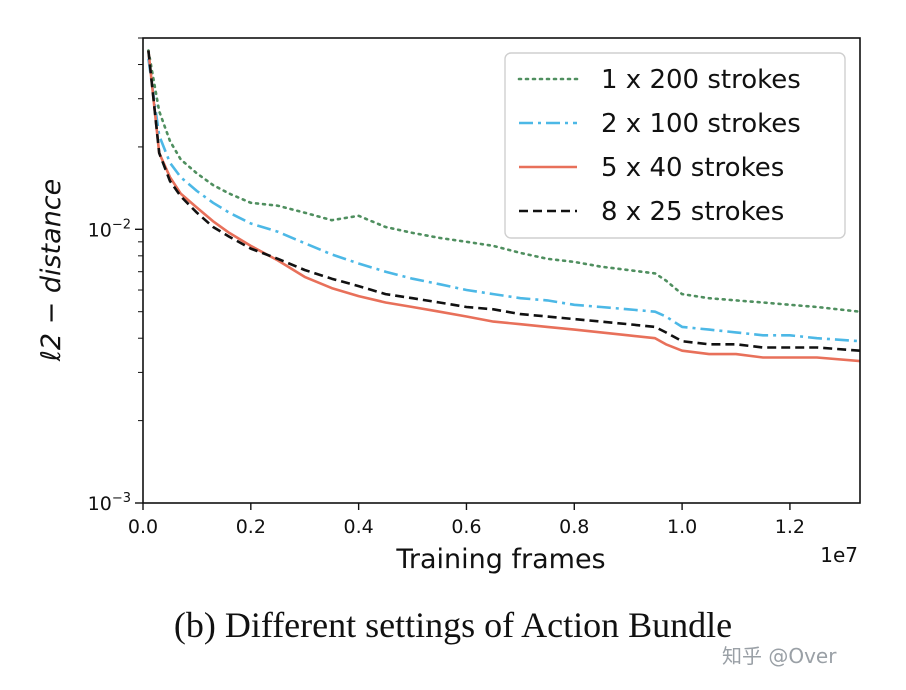 Image resolution: width=906 pixels, height=690 pixels. I want to click on x-tick-label-1: 0.2, so click(251, 527).